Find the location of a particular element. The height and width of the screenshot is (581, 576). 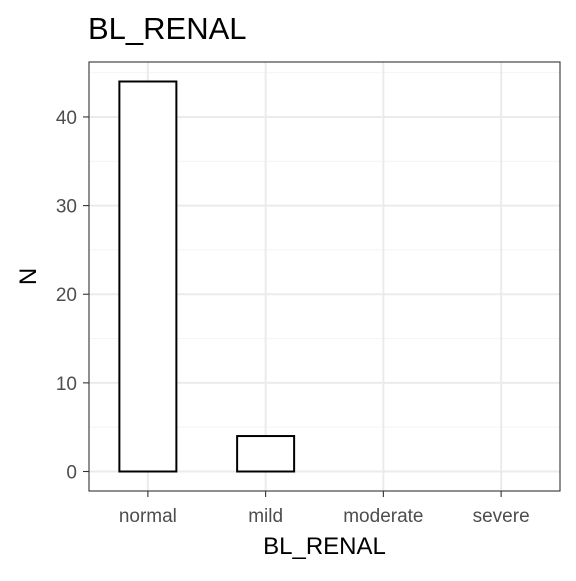

x-tick-label-normal: normal is located at coordinates (148, 516).